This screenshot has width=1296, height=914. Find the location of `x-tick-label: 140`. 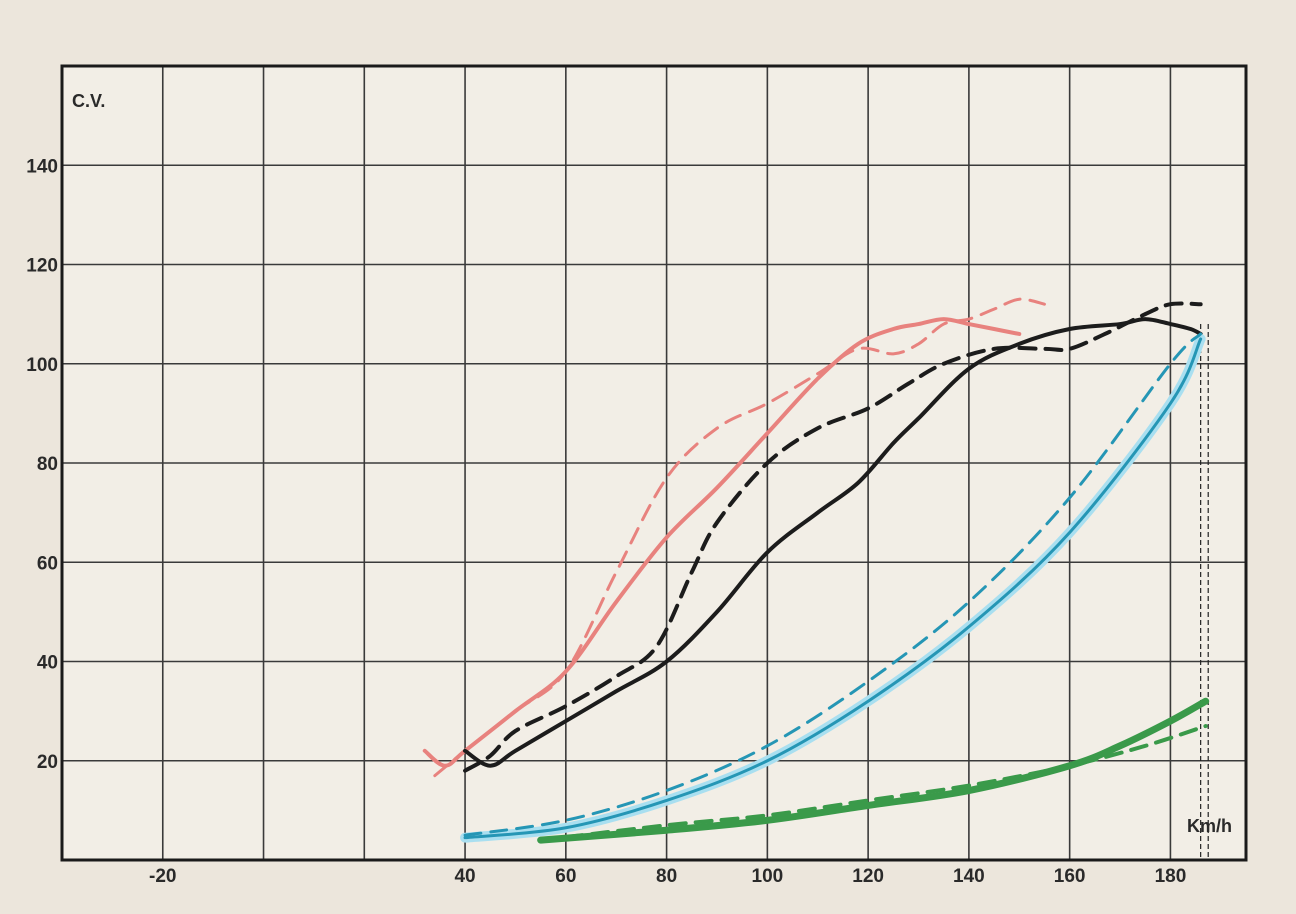

x-tick-label: 140 is located at coordinates (969, 876).